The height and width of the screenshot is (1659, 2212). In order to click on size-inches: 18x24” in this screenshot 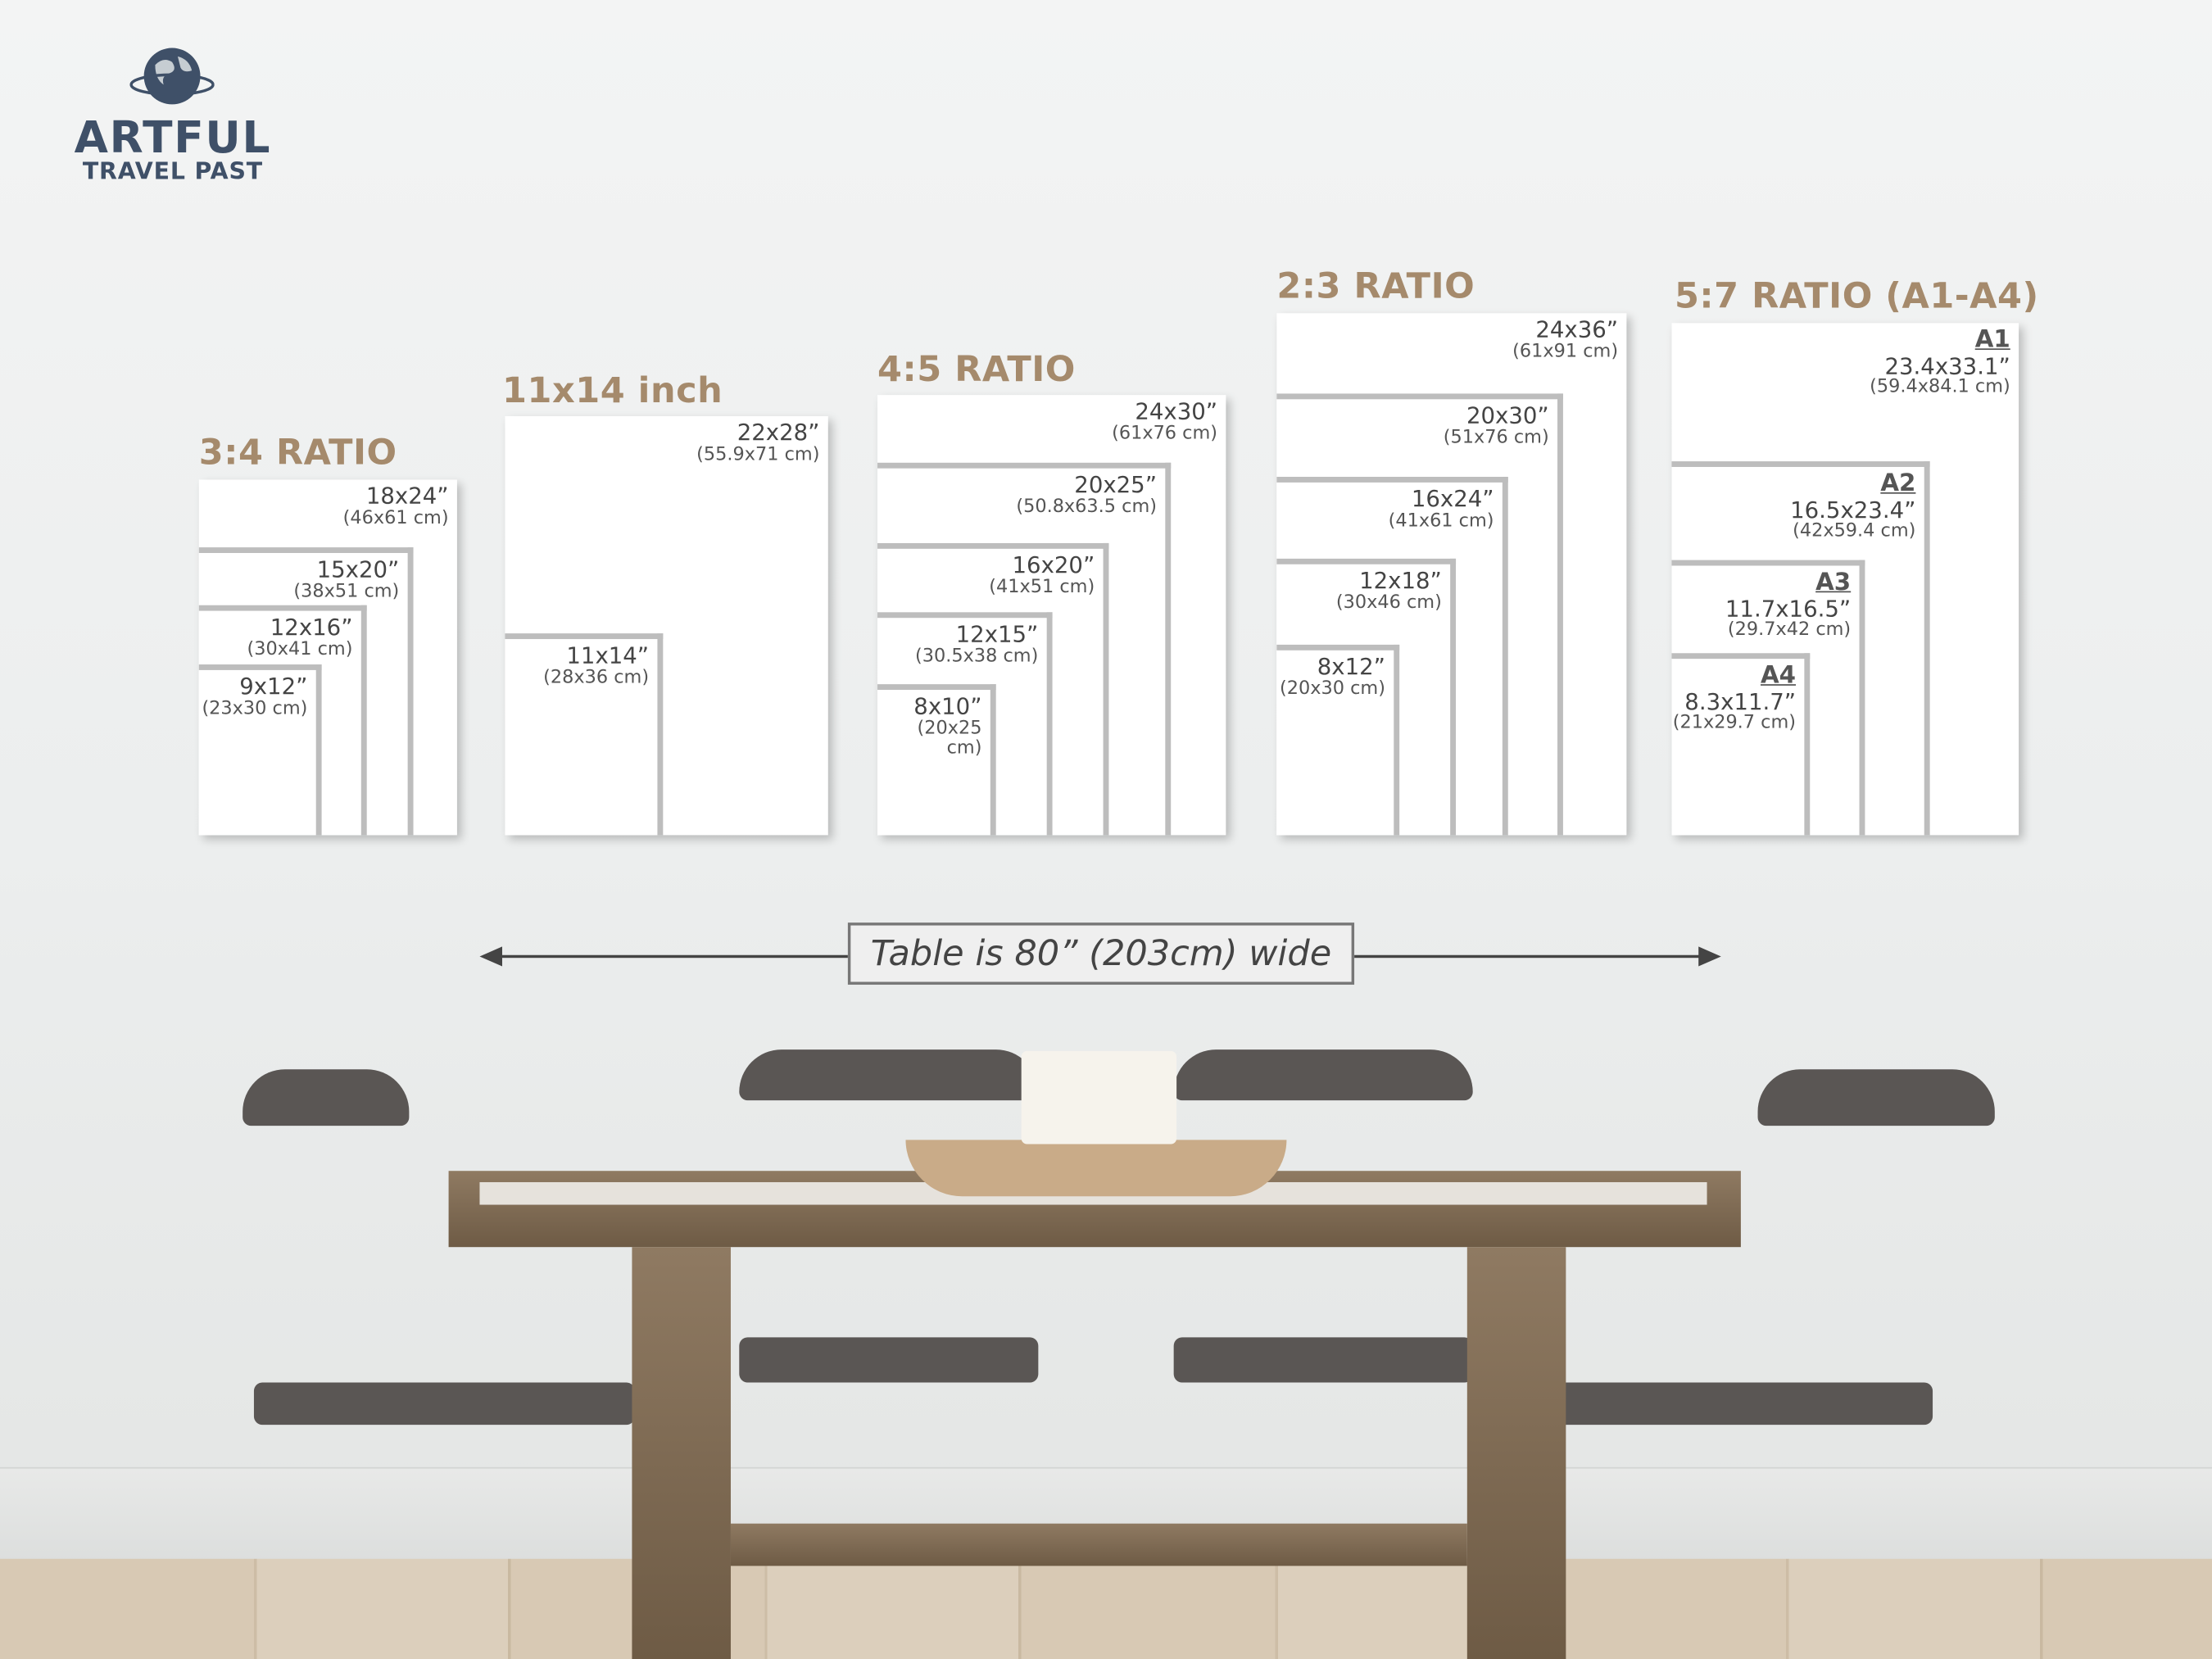, I will do `click(407, 496)`.